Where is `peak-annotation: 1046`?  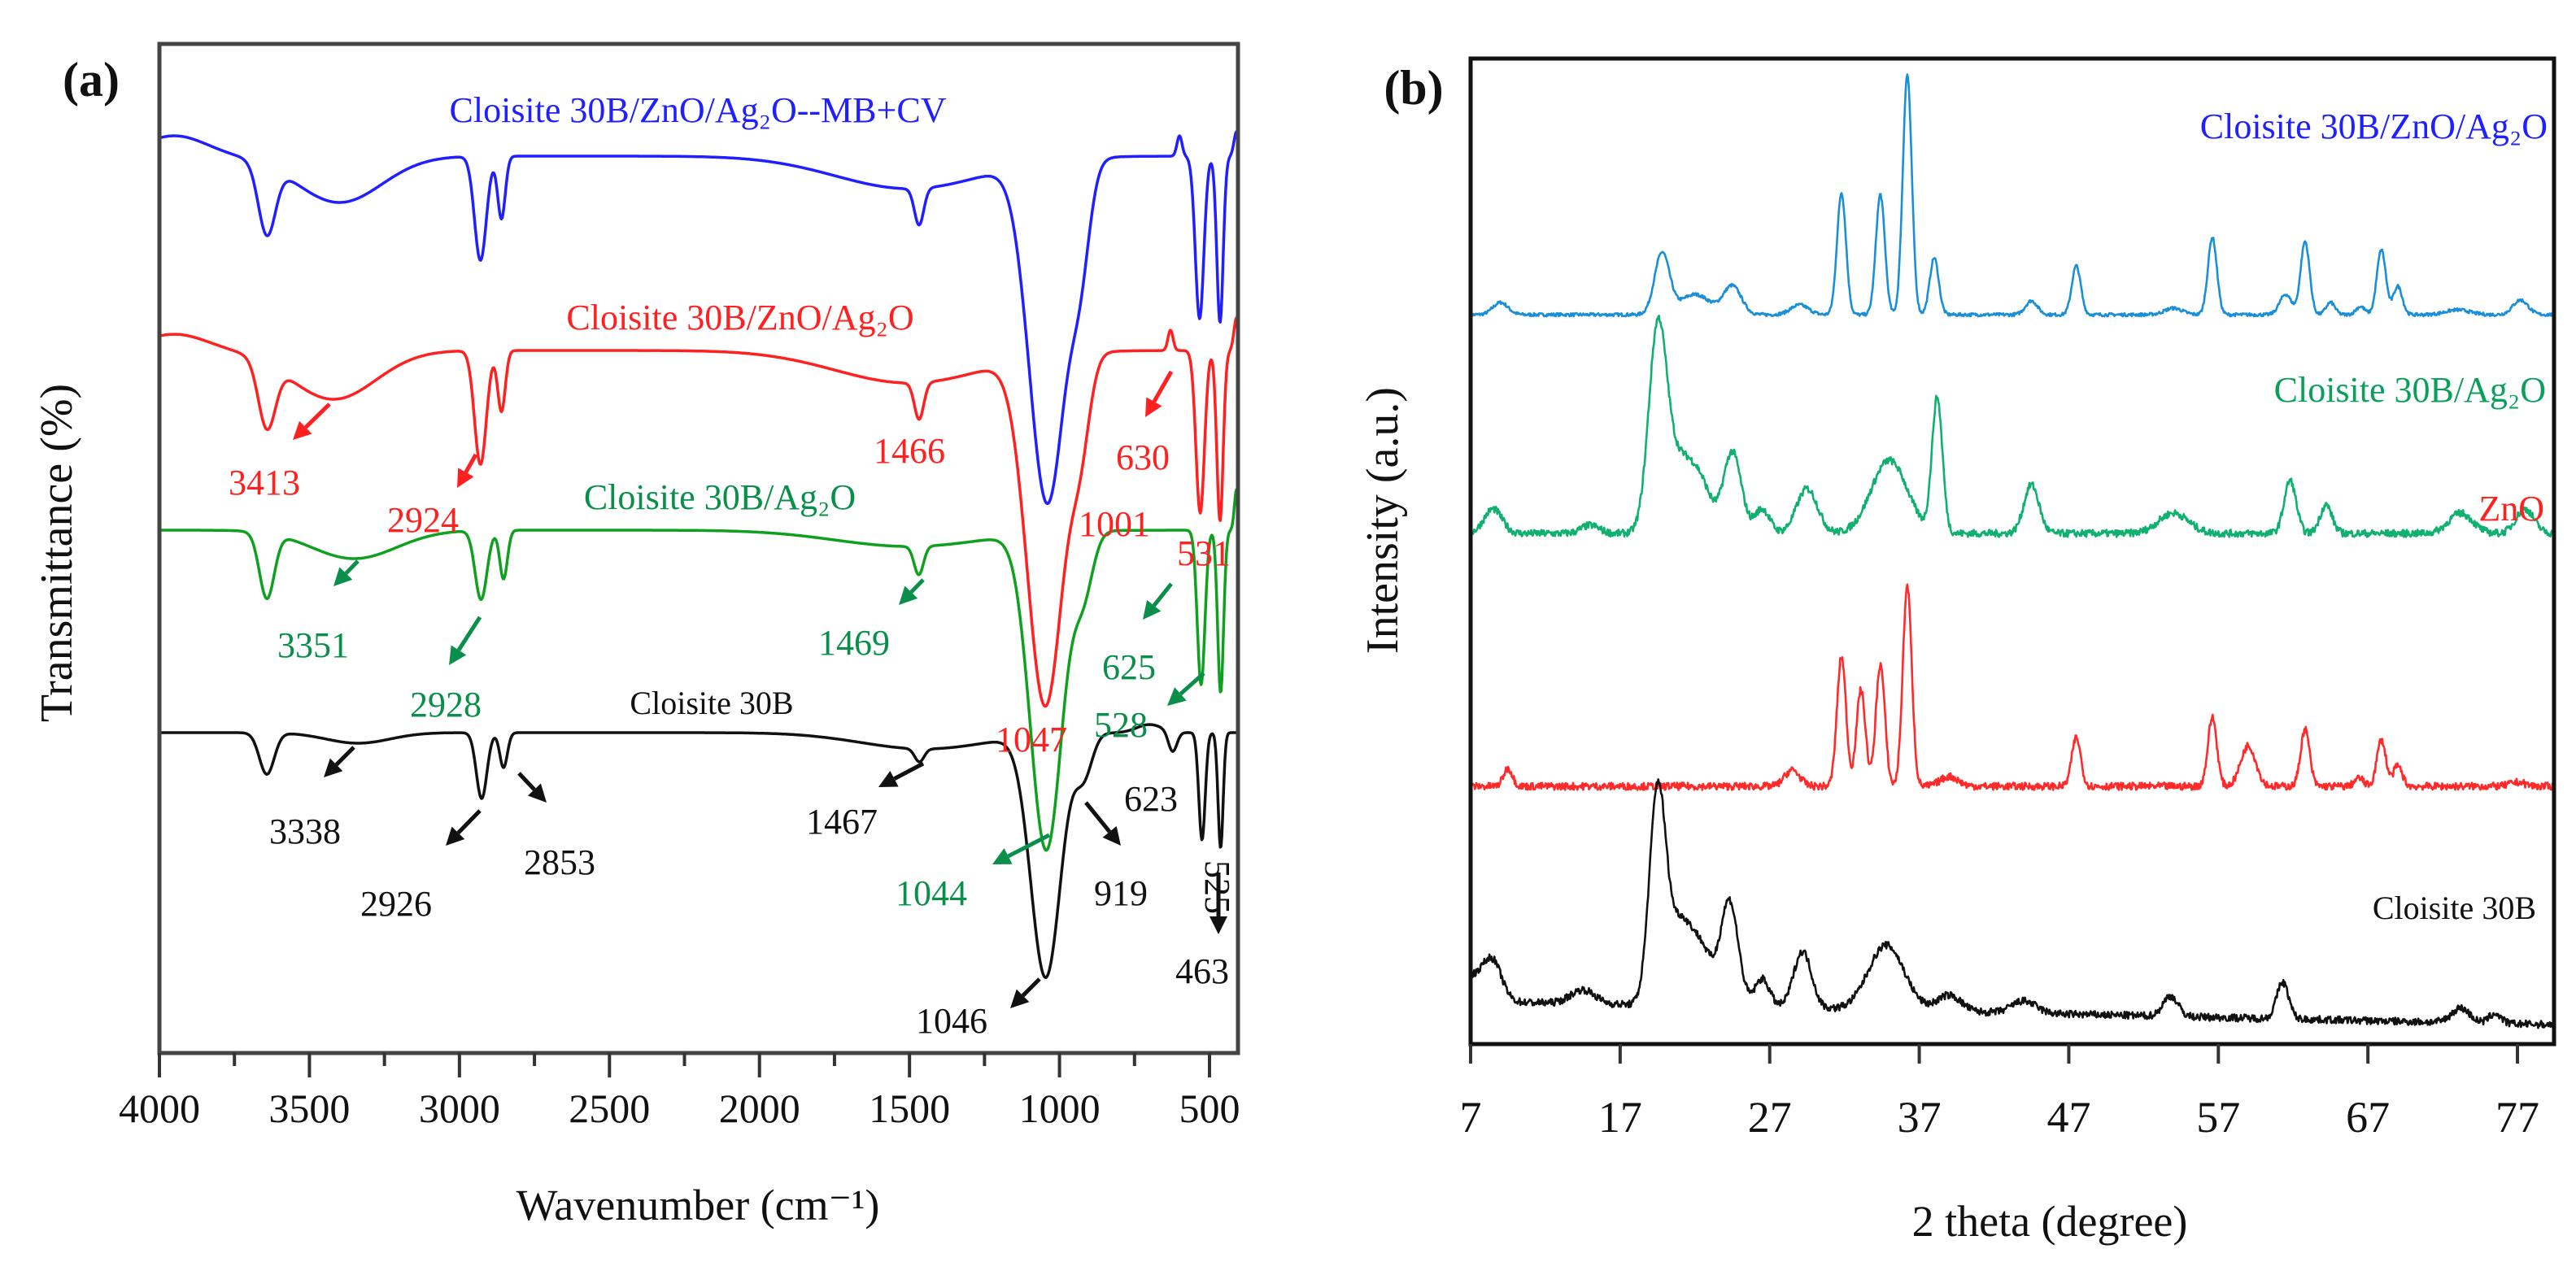 peak-annotation: 1046 is located at coordinates (978, 1009).